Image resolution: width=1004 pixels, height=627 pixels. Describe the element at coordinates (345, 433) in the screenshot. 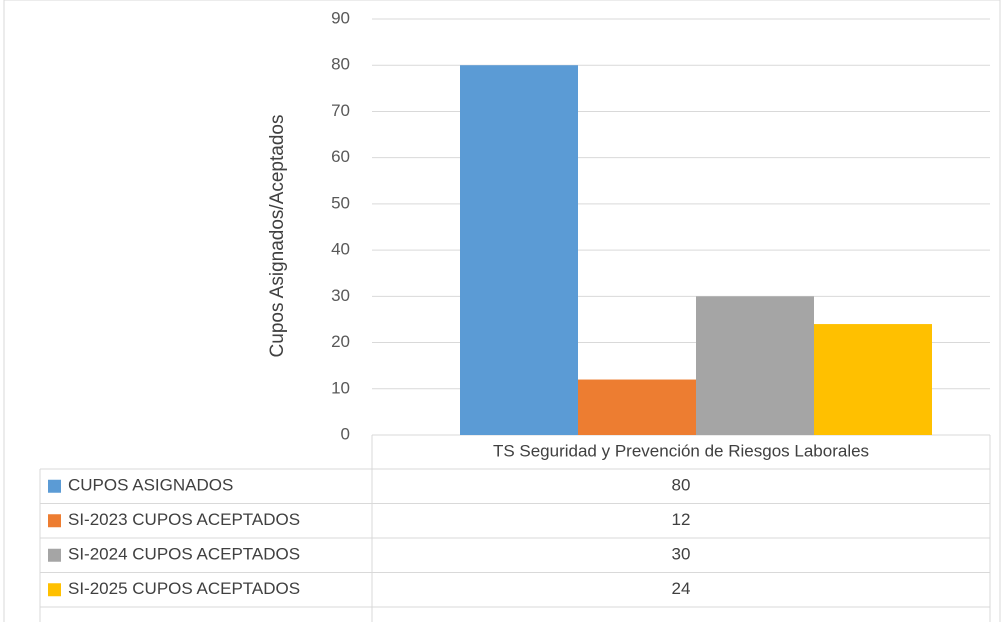

I see `y-tick-label: 0` at that location.